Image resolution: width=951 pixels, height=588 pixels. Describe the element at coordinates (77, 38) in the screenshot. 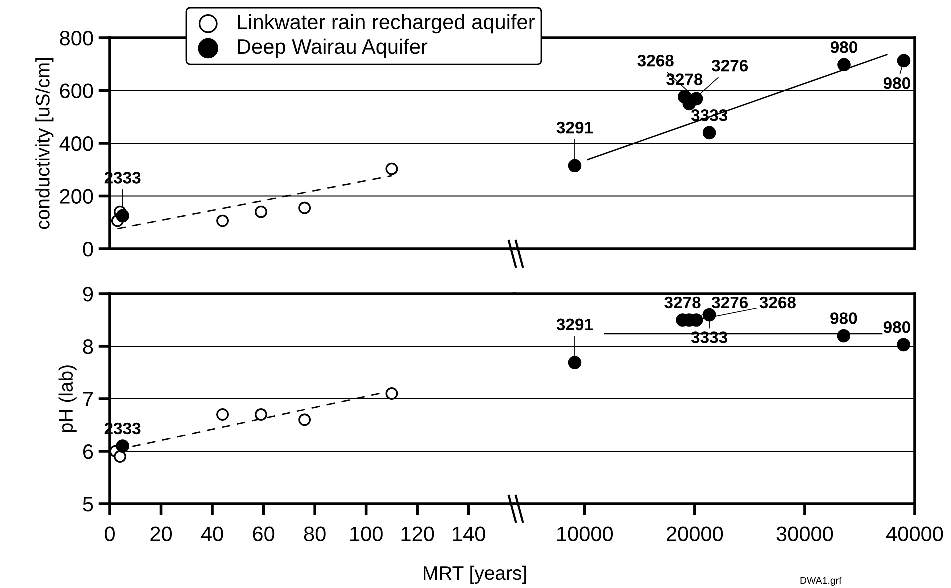

I see `y-tick-label: 800` at that location.